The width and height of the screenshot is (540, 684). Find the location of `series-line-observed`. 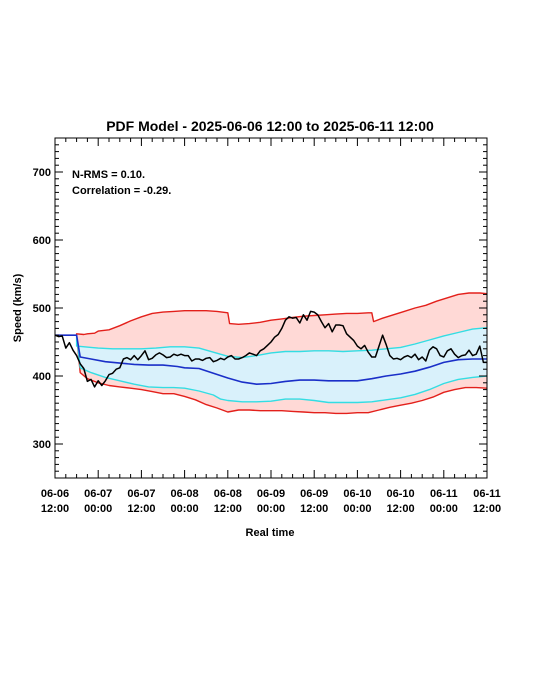

series-line-observed is located at coordinates (270, 349).